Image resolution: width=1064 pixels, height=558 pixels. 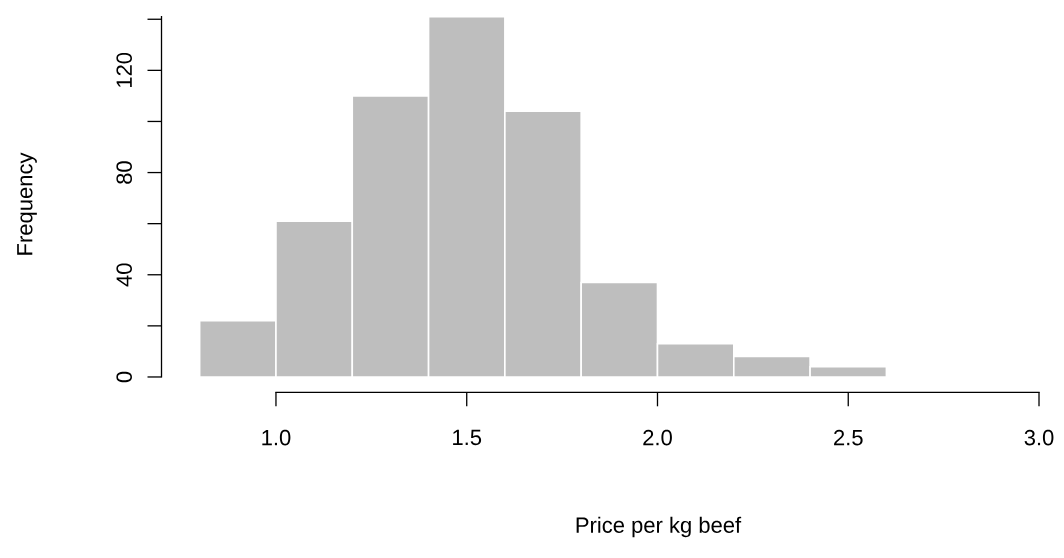 What do you see at coordinates (1039, 437) in the screenshot?
I see `x-tick-label: 3.0` at bounding box center [1039, 437].